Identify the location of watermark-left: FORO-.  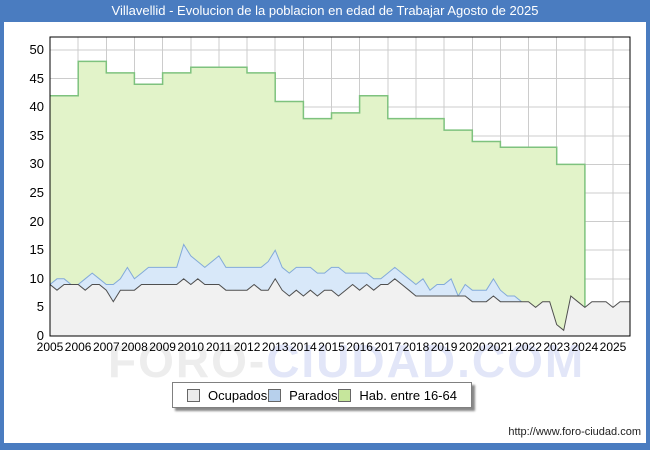
(187, 361).